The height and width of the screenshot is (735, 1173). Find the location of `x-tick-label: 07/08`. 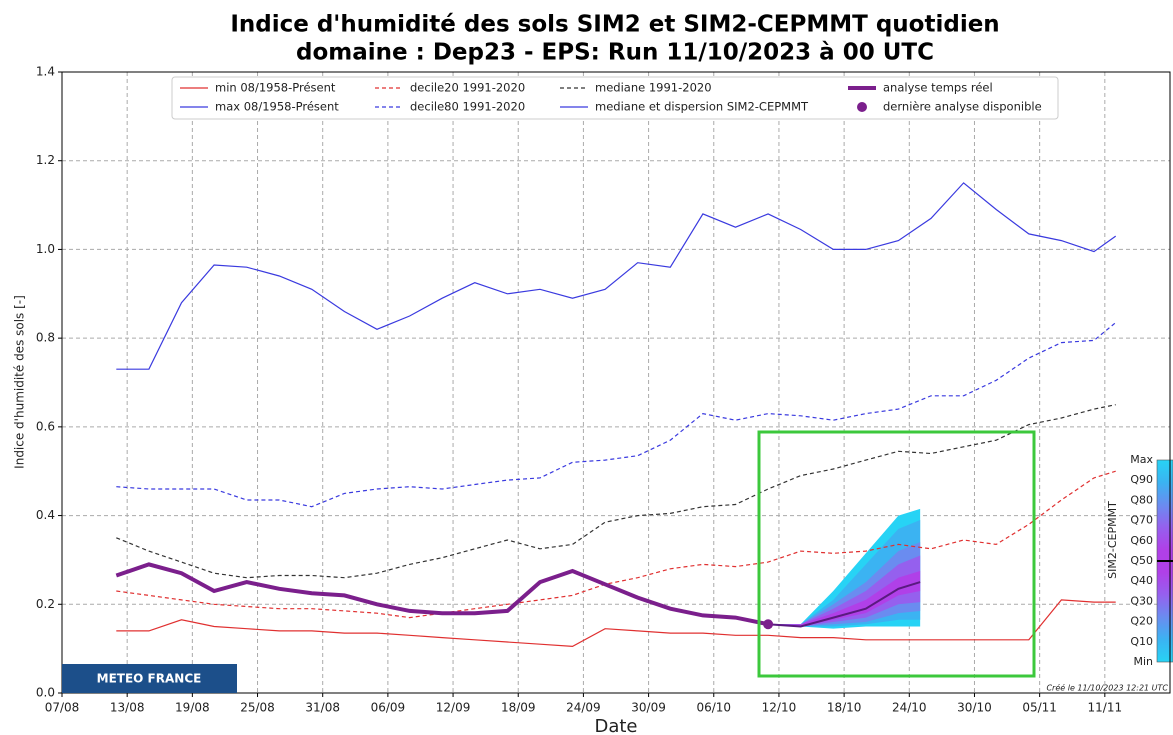

x-tick-label: 07/08 is located at coordinates (62, 708).